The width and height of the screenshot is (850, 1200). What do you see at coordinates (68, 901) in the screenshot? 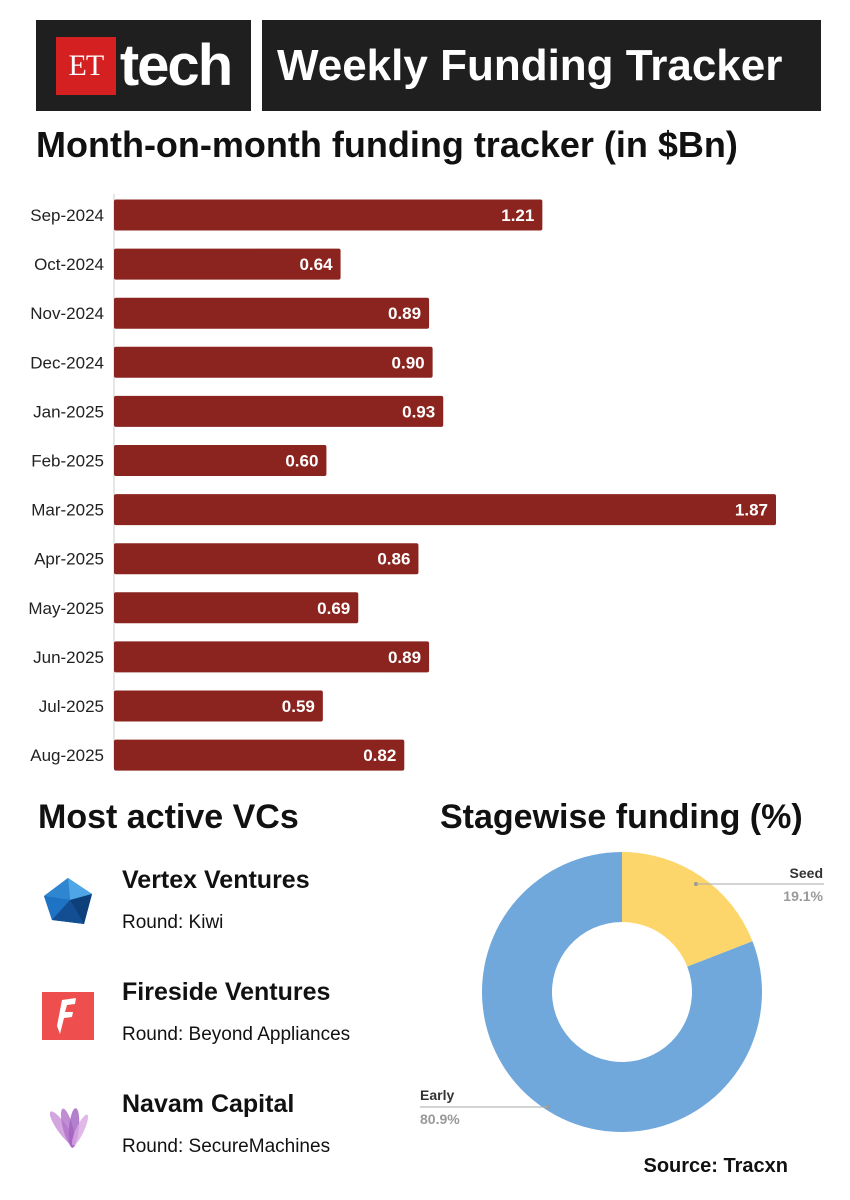
I see `vertex-logo-icon` at bounding box center [68, 901].